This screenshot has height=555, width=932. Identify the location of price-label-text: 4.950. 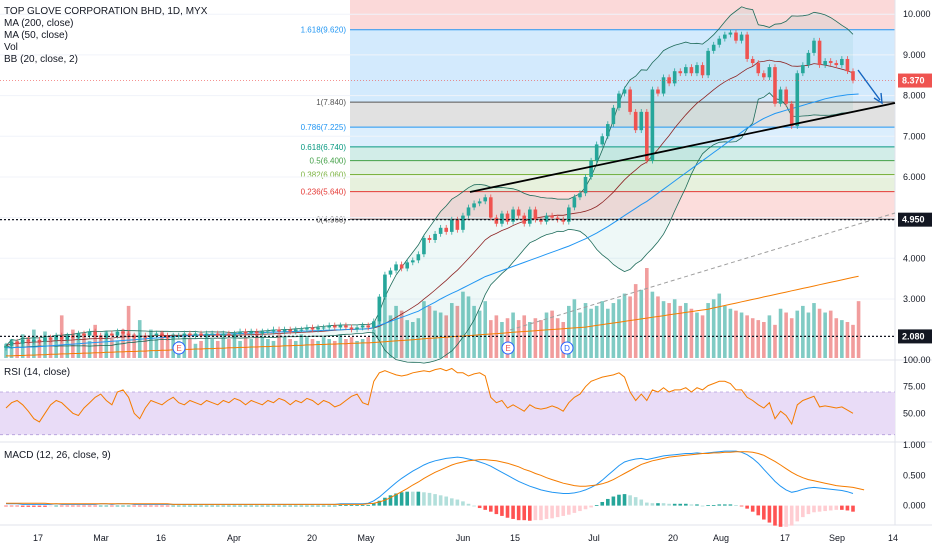
(913, 220).